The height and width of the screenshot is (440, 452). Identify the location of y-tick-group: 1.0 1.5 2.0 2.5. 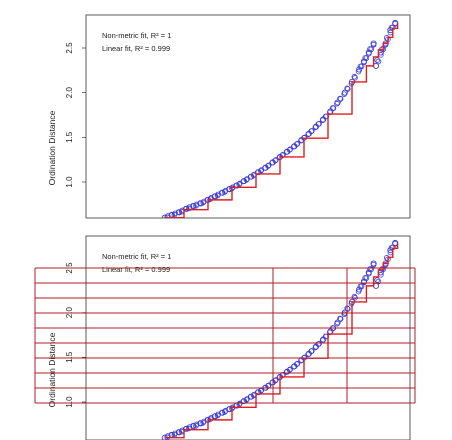
(75, 335).